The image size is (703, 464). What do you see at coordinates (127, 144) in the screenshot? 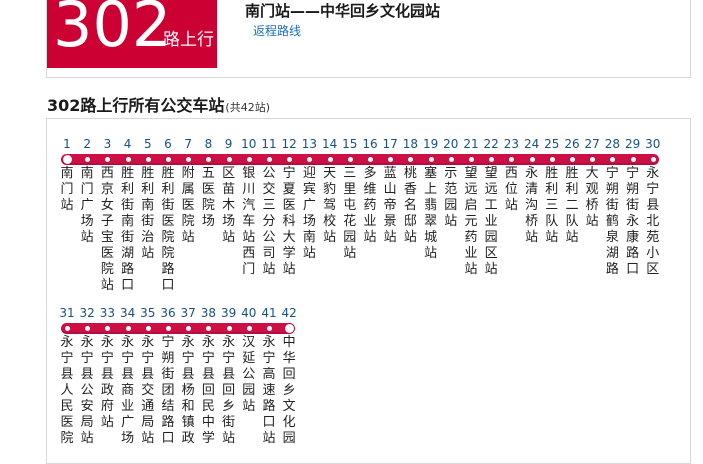
I see `station-number: 4` at bounding box center [127, 144].